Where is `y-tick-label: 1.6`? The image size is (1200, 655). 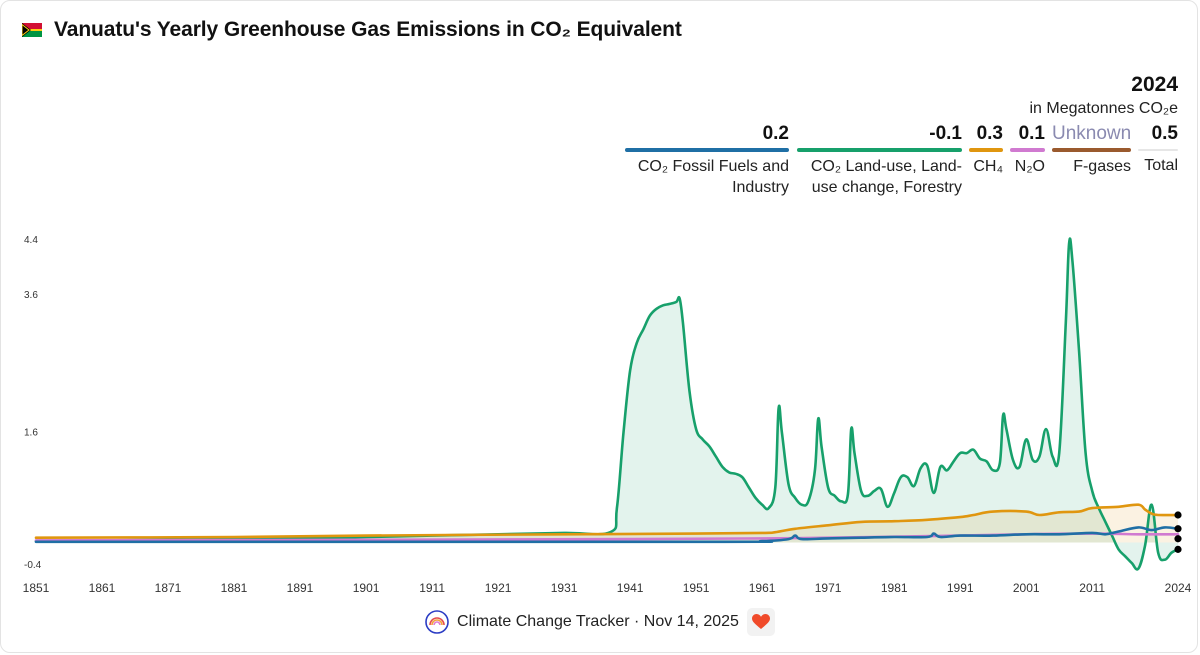
y-tick-label: 1.6 is located at coordinates (31, 433).